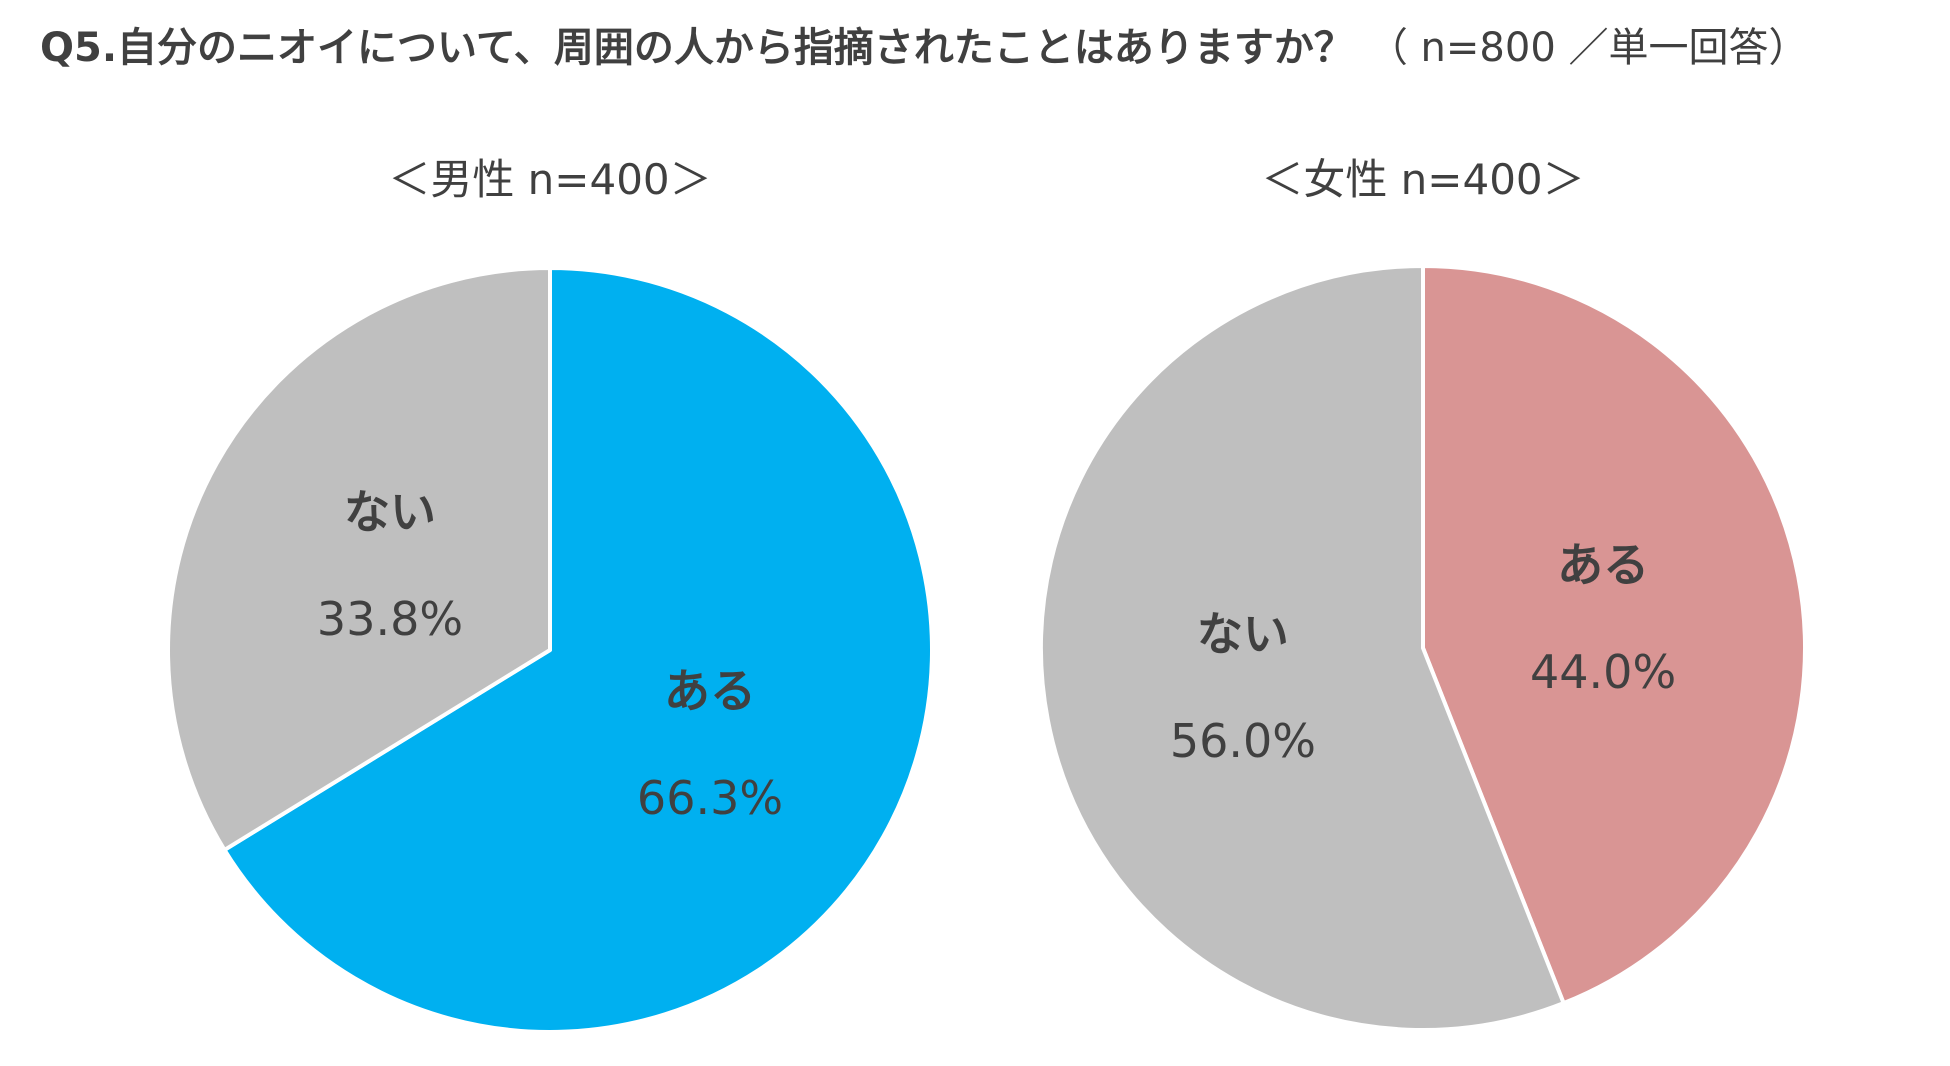 The width and height of the screenshot is (1950, 1066). I want to click on male-pie-title: ＜男性 n=400＞, so click(550, 179).